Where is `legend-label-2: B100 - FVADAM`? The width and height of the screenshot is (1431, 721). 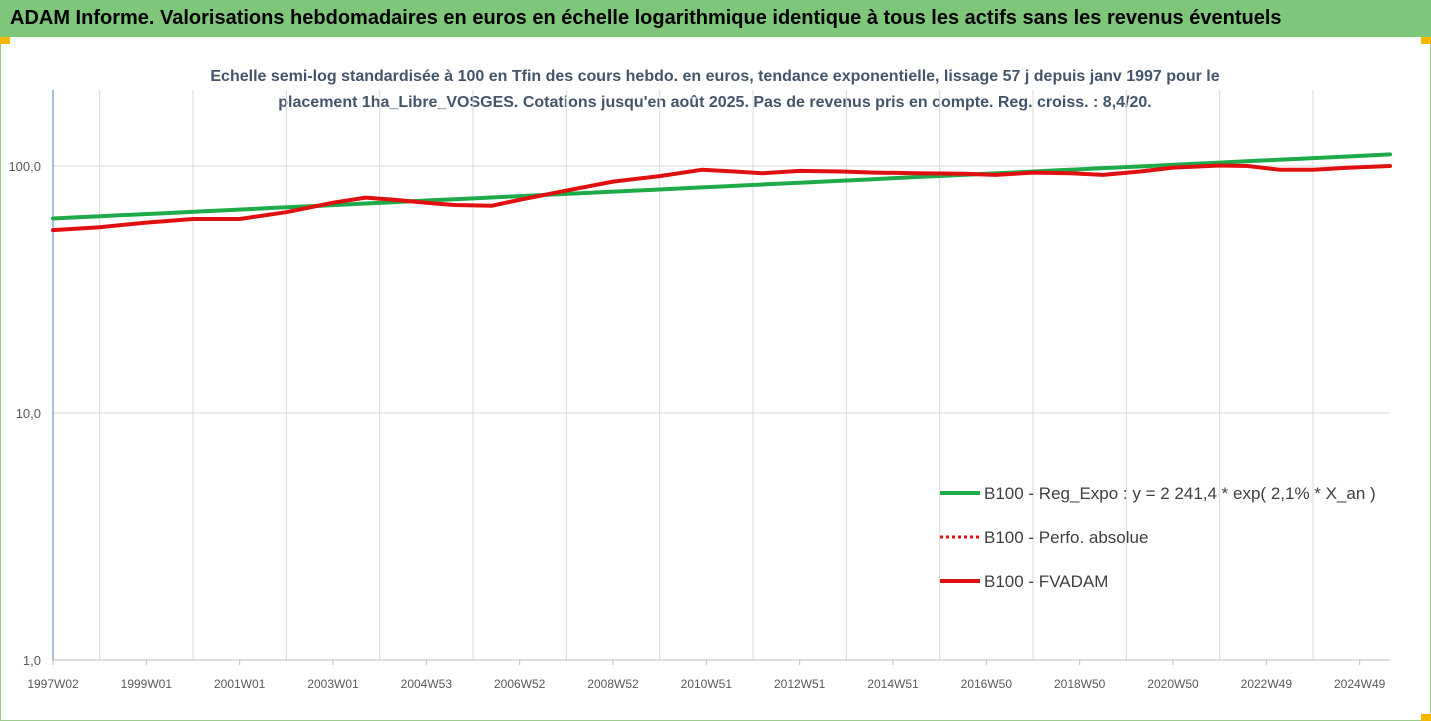 legend-label-2: B100 - FVADAM is located at coordinates (1046, 581).